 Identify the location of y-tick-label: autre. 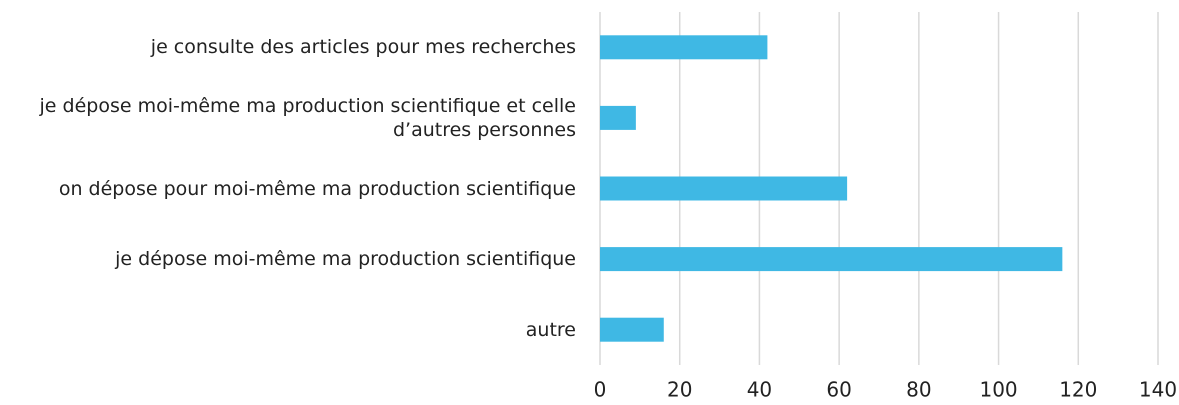
(550, 329).